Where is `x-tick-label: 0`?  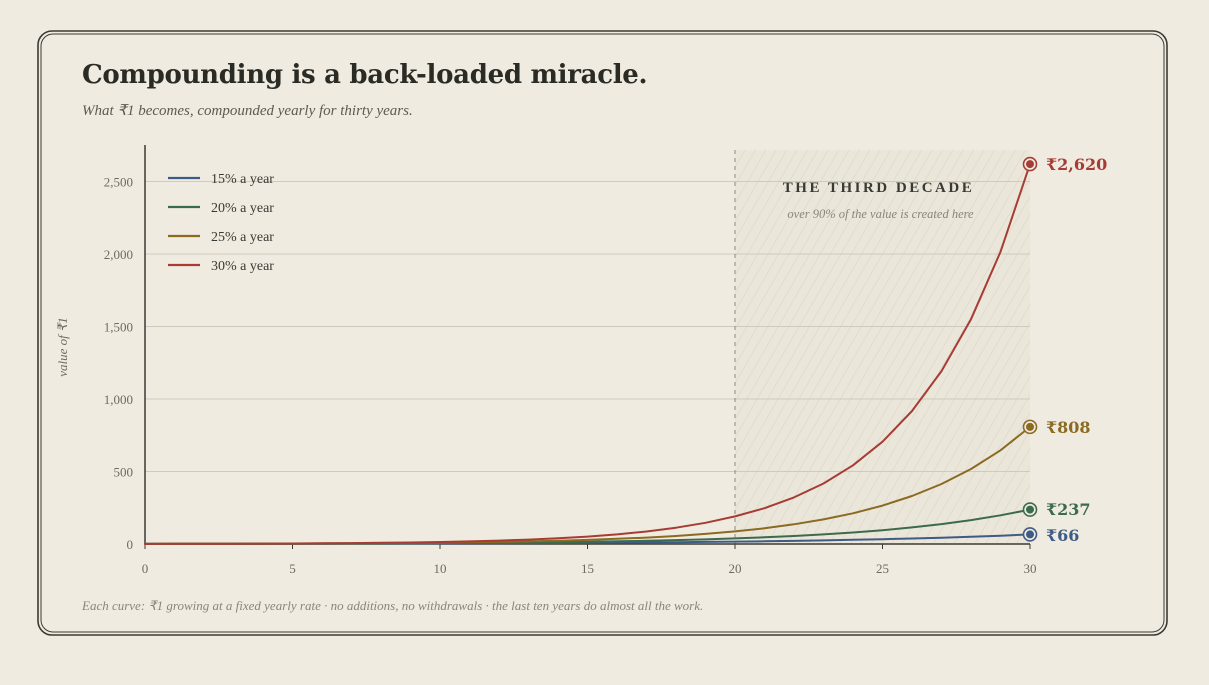
x-tick-label: 0 is located at coordinates (145, 568).